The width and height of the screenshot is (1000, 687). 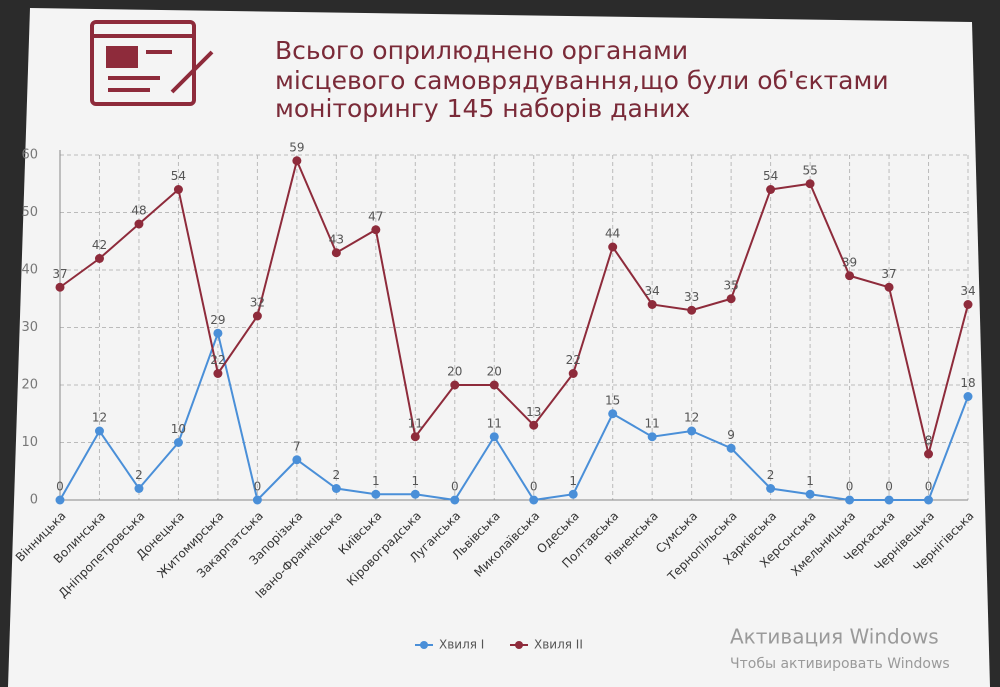 What do you see at coordinates (217, 320) in the screenshot?
I see `data-label: 29` at bounding box center [217, 320].